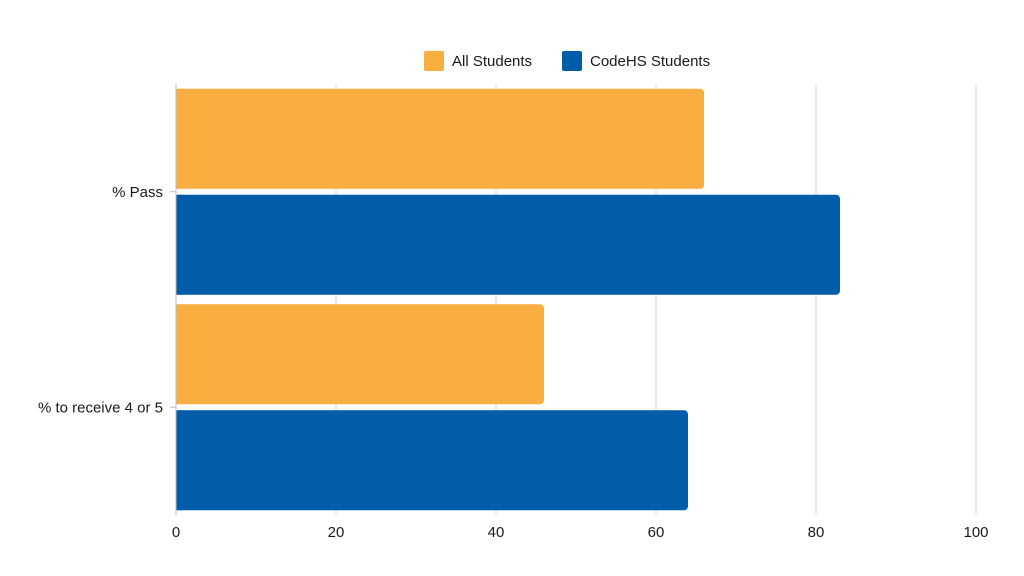  I want to click on x-tick-label: 40, so click(496, 532).